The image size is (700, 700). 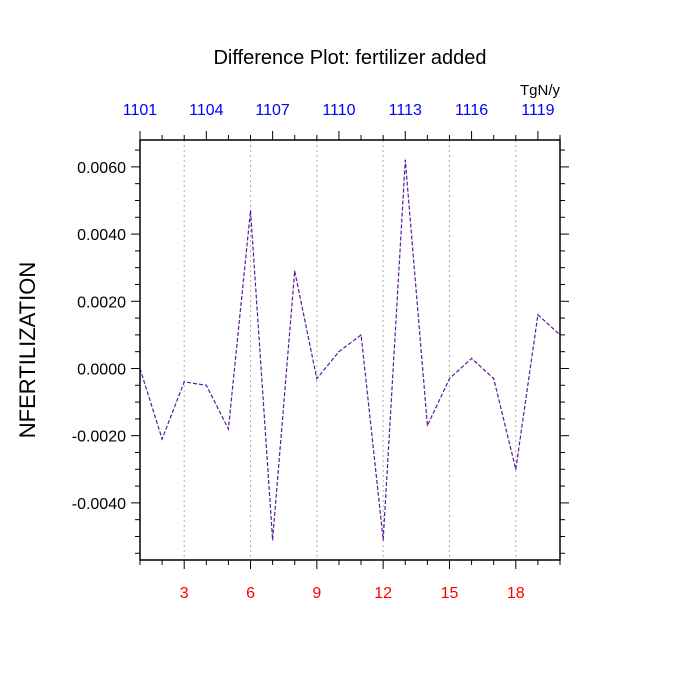 What do you see at coordinates (349, 58) in the screenshot?
I see `chart-title: Difference Plot: fertilizer added` at bounding box center [349, 58].